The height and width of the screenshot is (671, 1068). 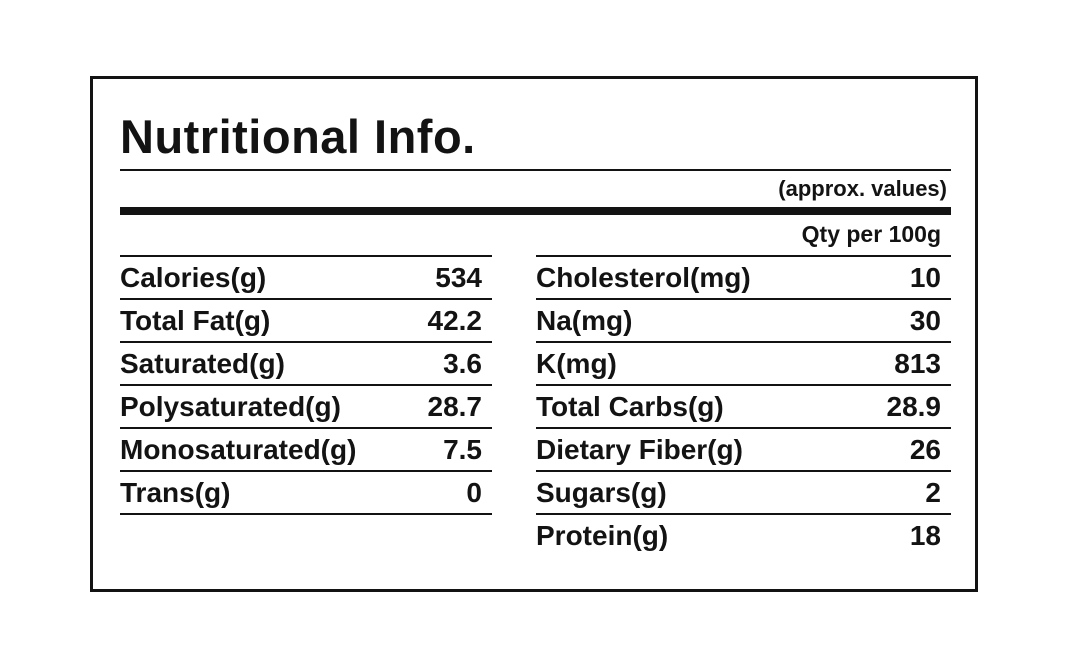 I want to click on nutrient-name: Total Fat(g), so click(x=195, y=320).